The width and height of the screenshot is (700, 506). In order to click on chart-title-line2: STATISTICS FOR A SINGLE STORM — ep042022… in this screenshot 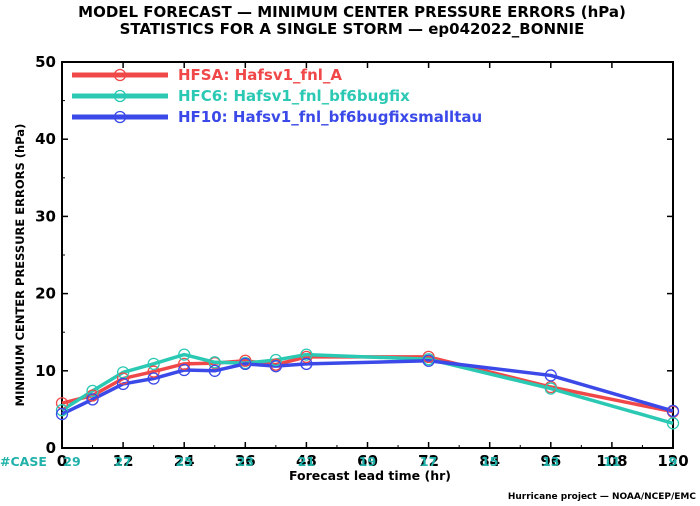, I will do `click(352, 29)`.